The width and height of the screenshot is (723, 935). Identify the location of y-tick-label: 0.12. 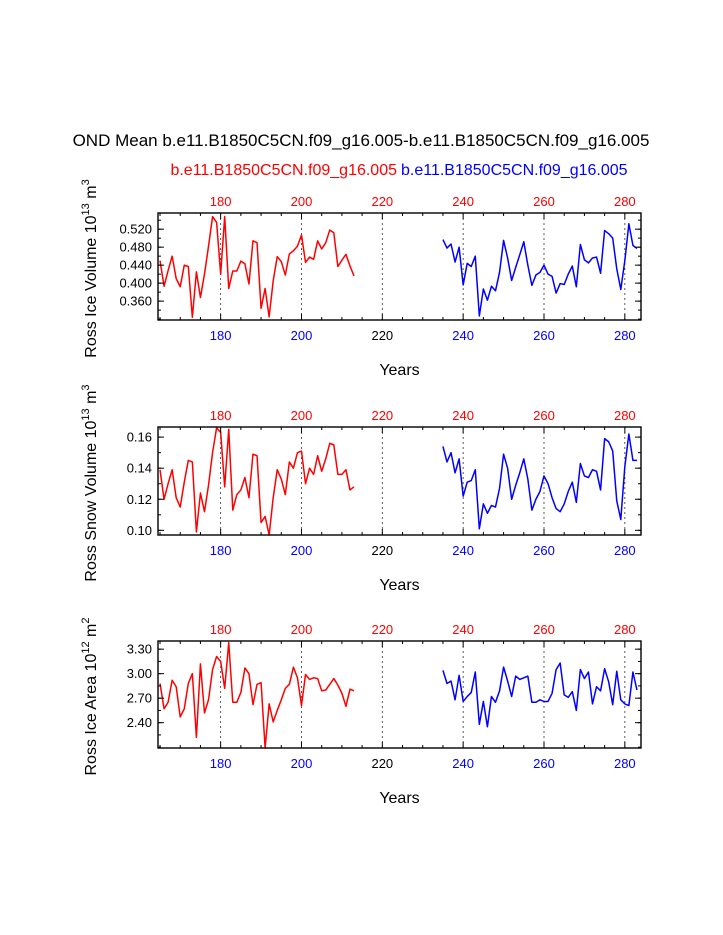
(139, 499).